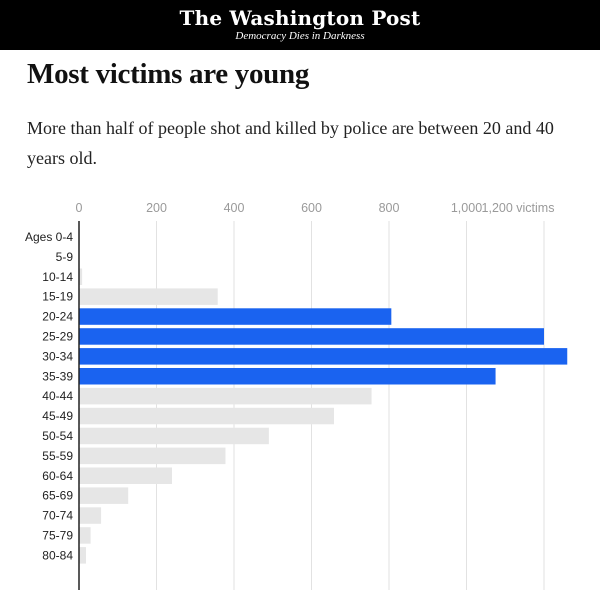 This screenshot has width=600, height=590. What do you see at coordinates (79, 208) in the screenshot?
I see `x-tick-label: 0` at bounding box center [79, 208].